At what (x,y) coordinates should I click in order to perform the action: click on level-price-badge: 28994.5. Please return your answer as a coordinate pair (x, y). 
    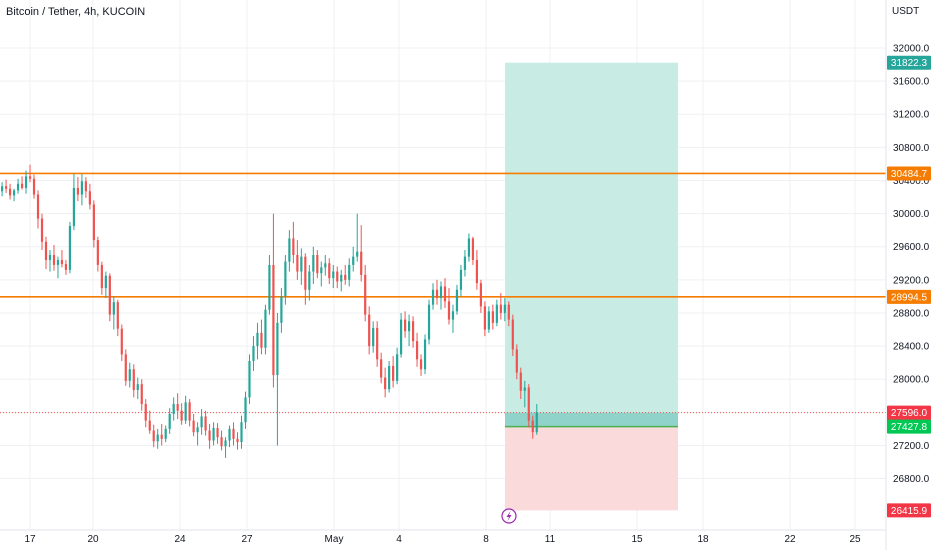
    Looking at the image, I should click on (909, 296).